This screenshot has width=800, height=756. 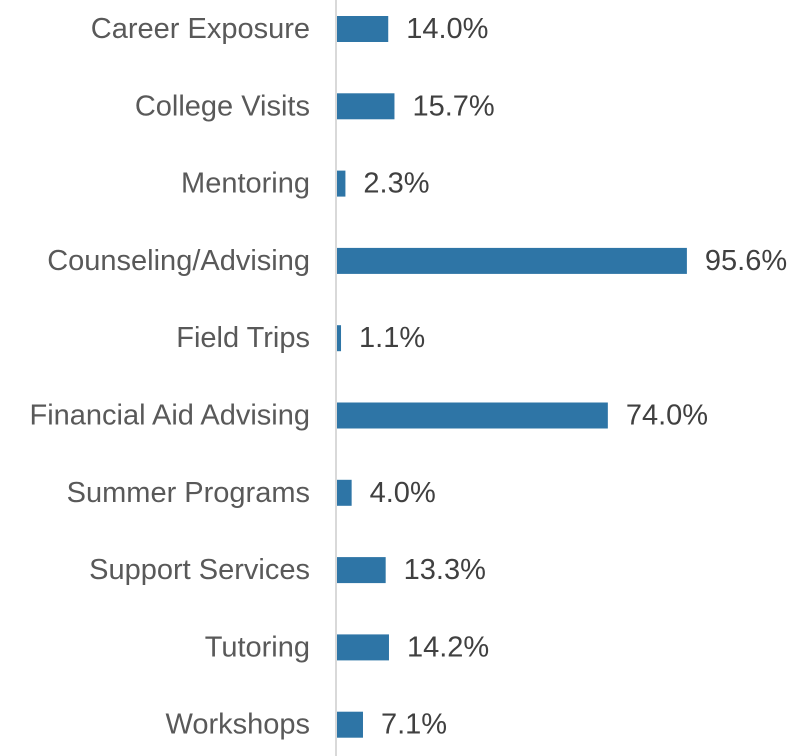 I want to click on data-label: 14.0%, so click(x=447, y=29).